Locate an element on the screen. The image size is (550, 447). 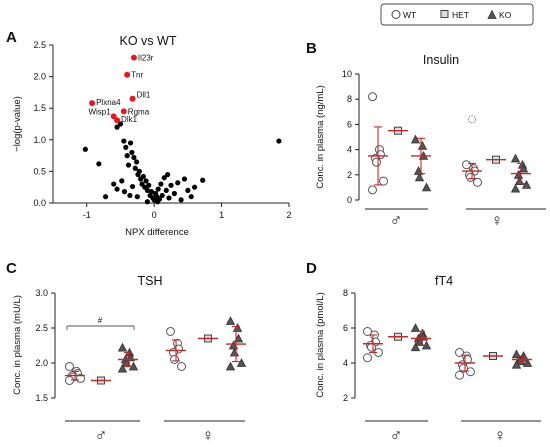
y-tick-label: 1.5 is located at coordinates (41, 398).